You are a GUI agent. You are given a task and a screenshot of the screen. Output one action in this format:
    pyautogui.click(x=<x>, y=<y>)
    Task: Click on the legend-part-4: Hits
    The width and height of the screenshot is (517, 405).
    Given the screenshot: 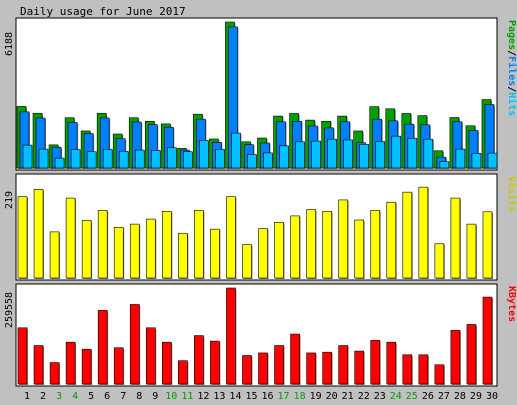 What is the action you would take?
    pyautogui.click(x=511, y=104)
    